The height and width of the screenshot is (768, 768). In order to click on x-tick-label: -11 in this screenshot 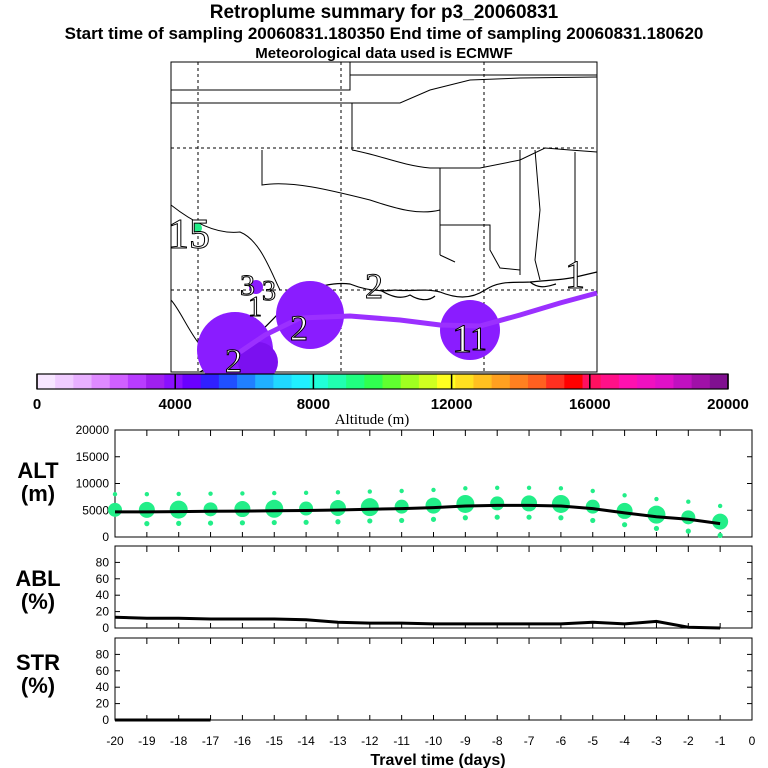, I will do `click(401, 741)`.